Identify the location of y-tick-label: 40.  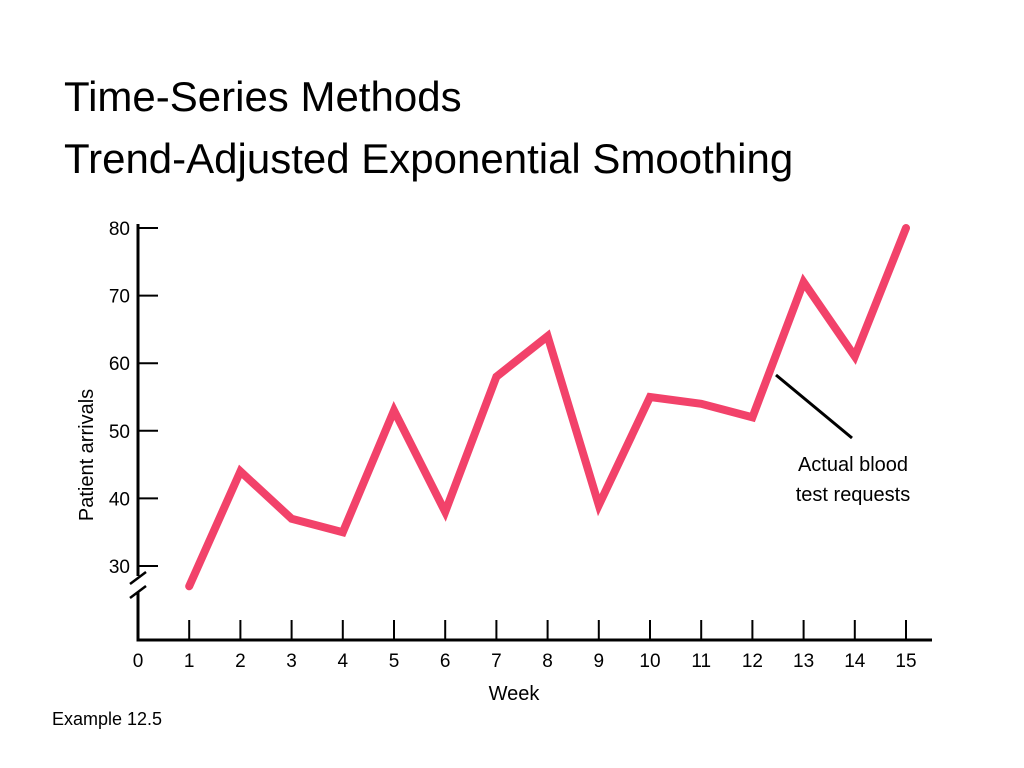
(119, 499).